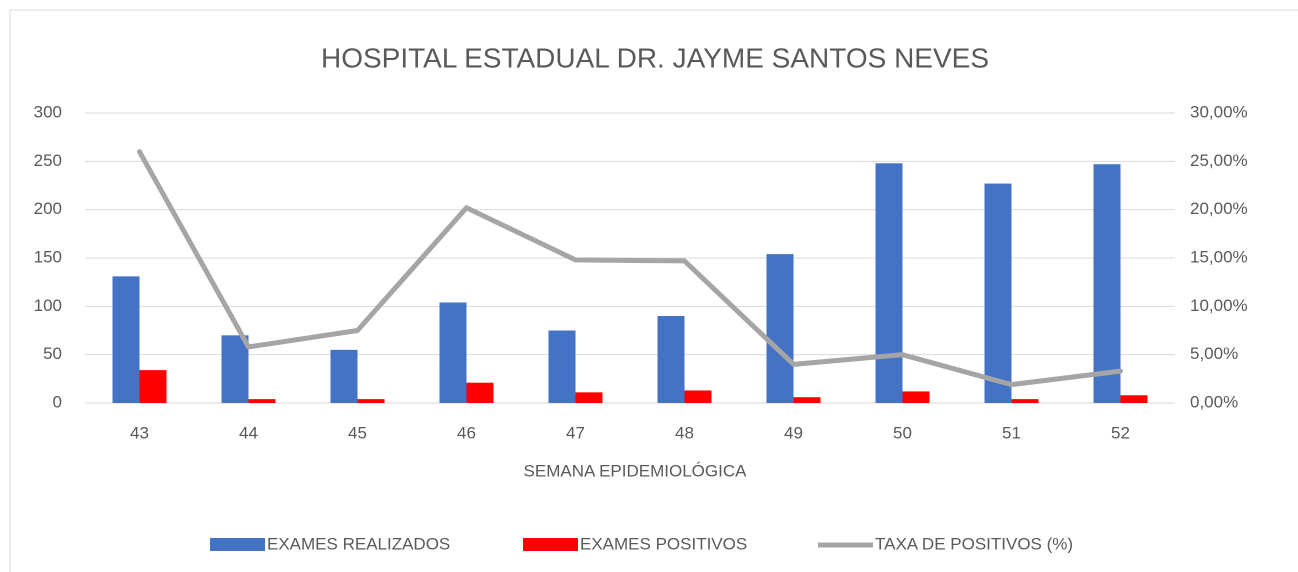 The width and height of the screenshot is (1298, 572). What do you see at coordinates (575, 432) in the screenshot?
I see `x-tick-label: 47` at bounding box center [575, 432].